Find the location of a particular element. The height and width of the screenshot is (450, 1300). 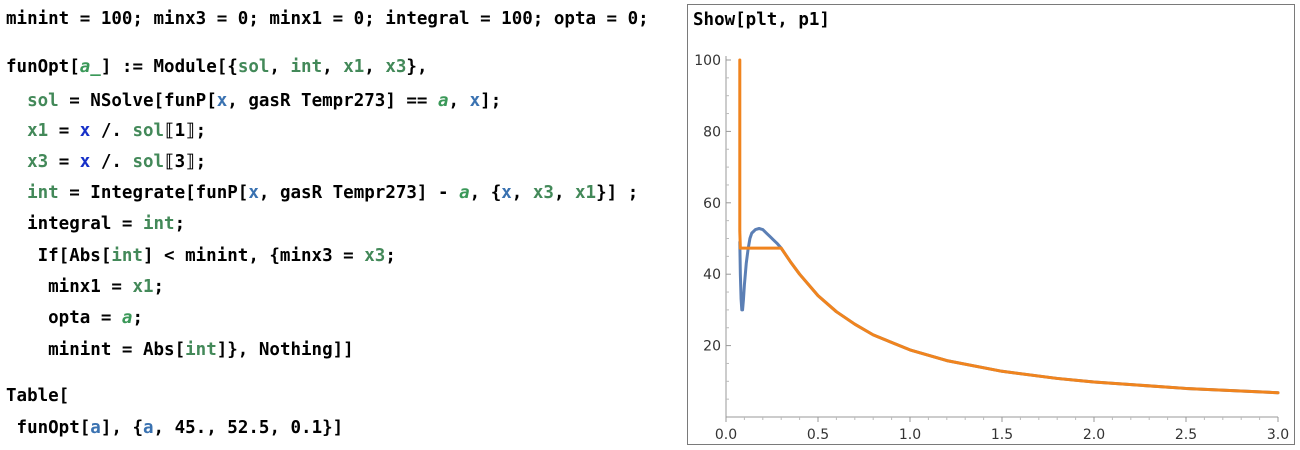

code-line: integral = int; is located at coordinates (95, 224).